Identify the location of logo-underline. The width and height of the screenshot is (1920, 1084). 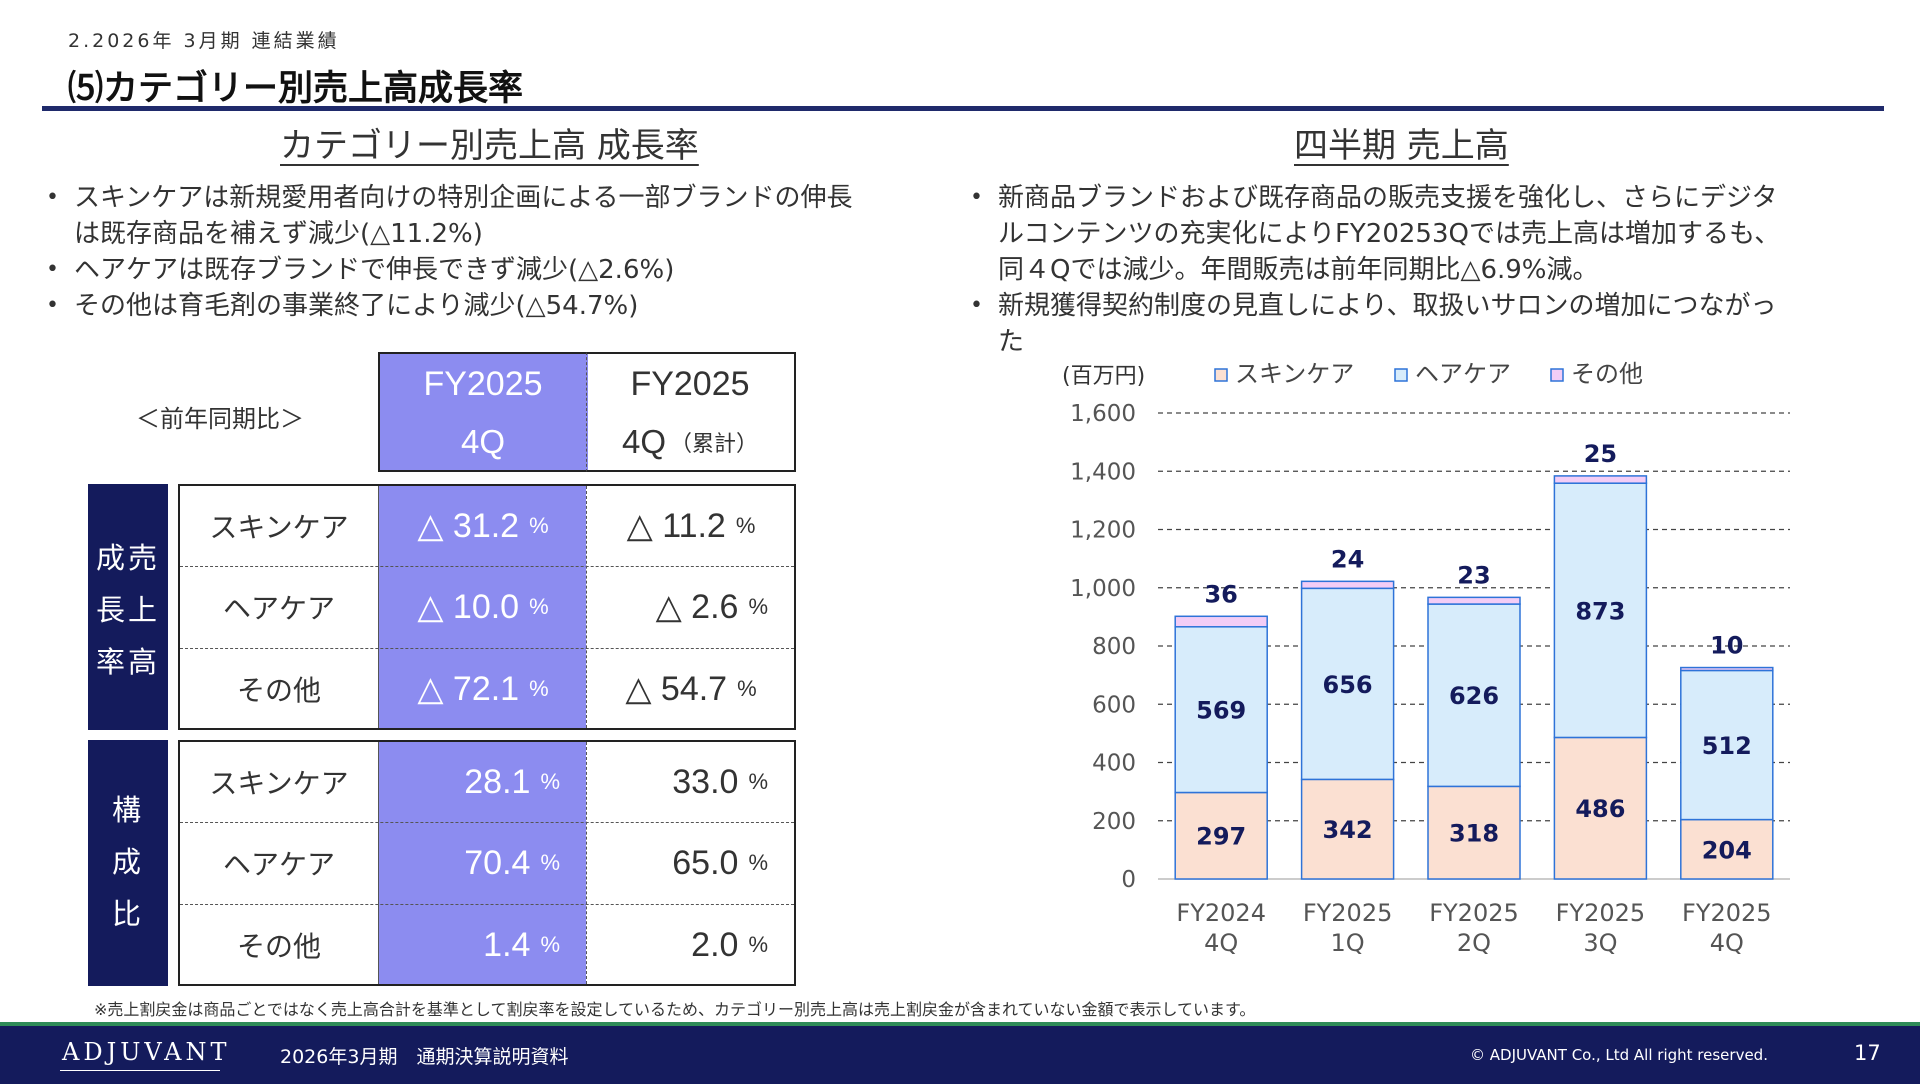
(140, 1070).